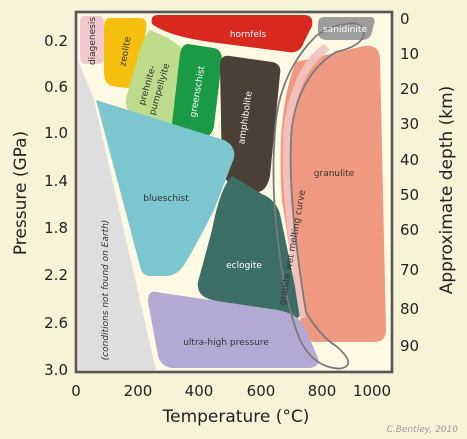 The width and height of the screenshot is (467, 439). What do you see at coordinates (117, 215) in the screenshot?
I see `facies-not-found-region` at bounding box center [117, 215].